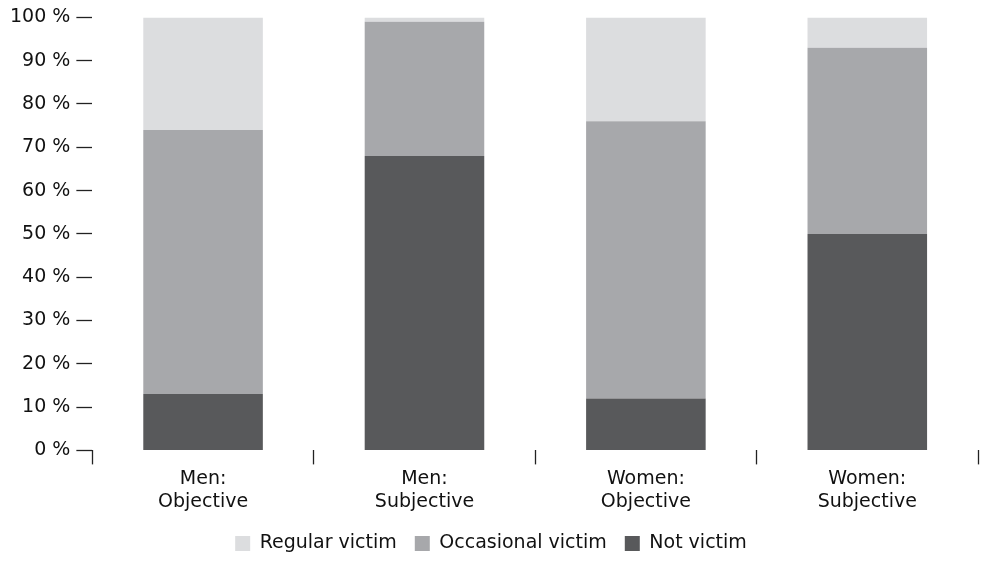  I want to click on y-tick-label: 40 %, so click(46, 275).